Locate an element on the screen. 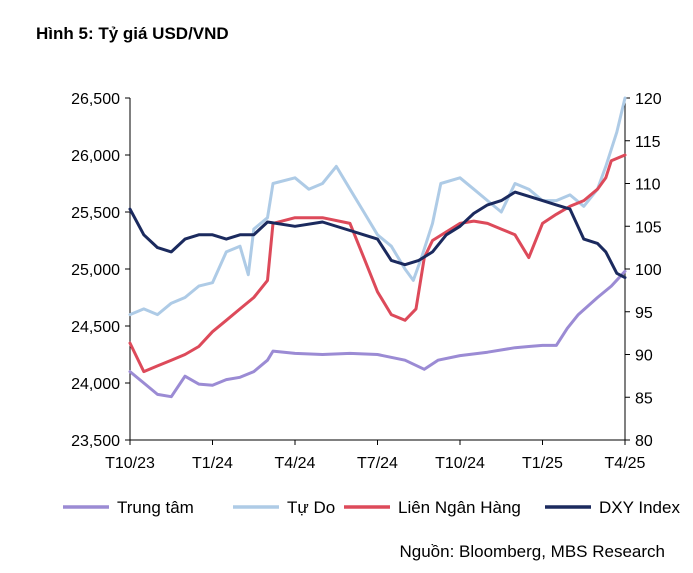 Image resolution: width=693 pixels, height=573 pixels. x-tick-label: T4/24 is located at coordinates (295, 463).